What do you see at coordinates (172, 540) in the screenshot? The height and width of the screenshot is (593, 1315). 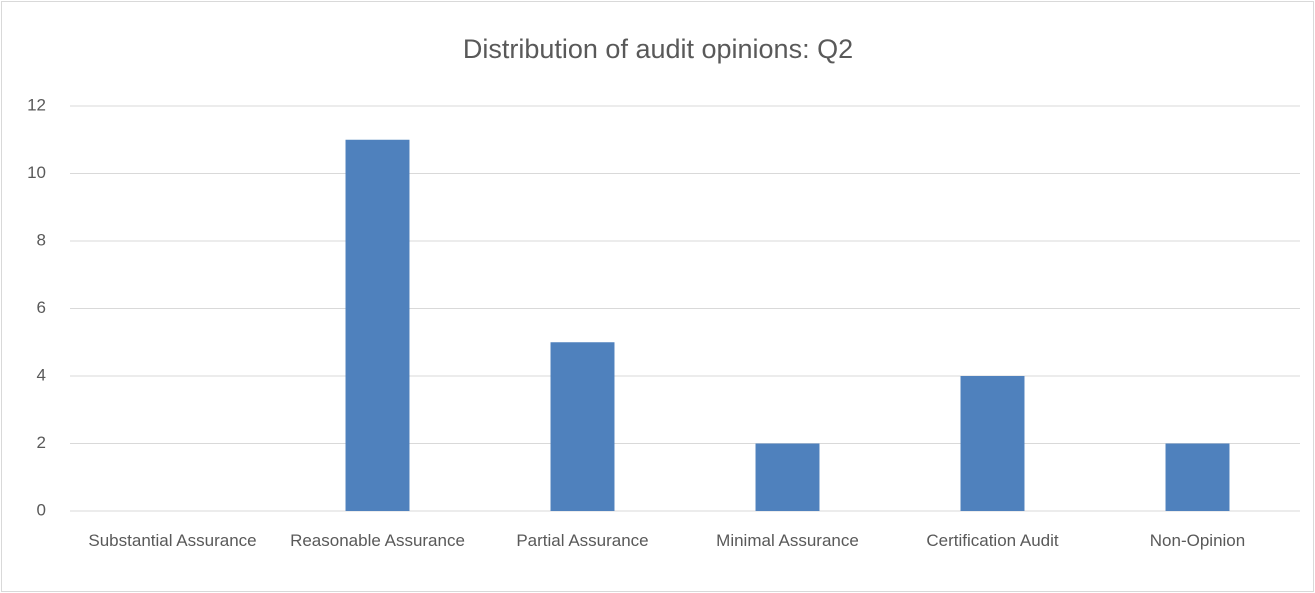 I see `x-tick-label: Substantial Assurance` at bounding box center [172, 540].